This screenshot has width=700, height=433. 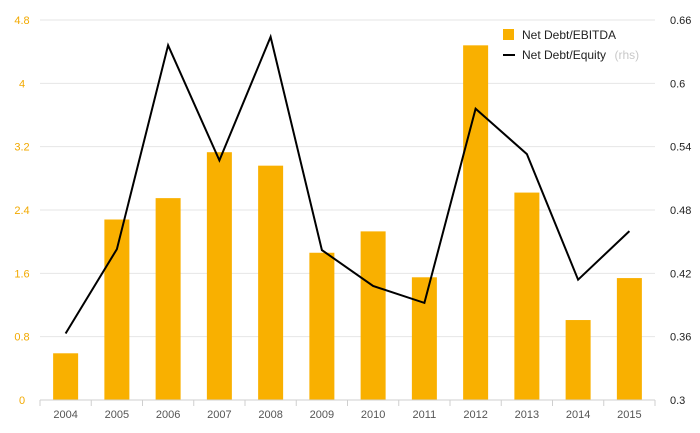 I want to click on right-axis-tick-label: 0.3, so click(x=677, y=401).